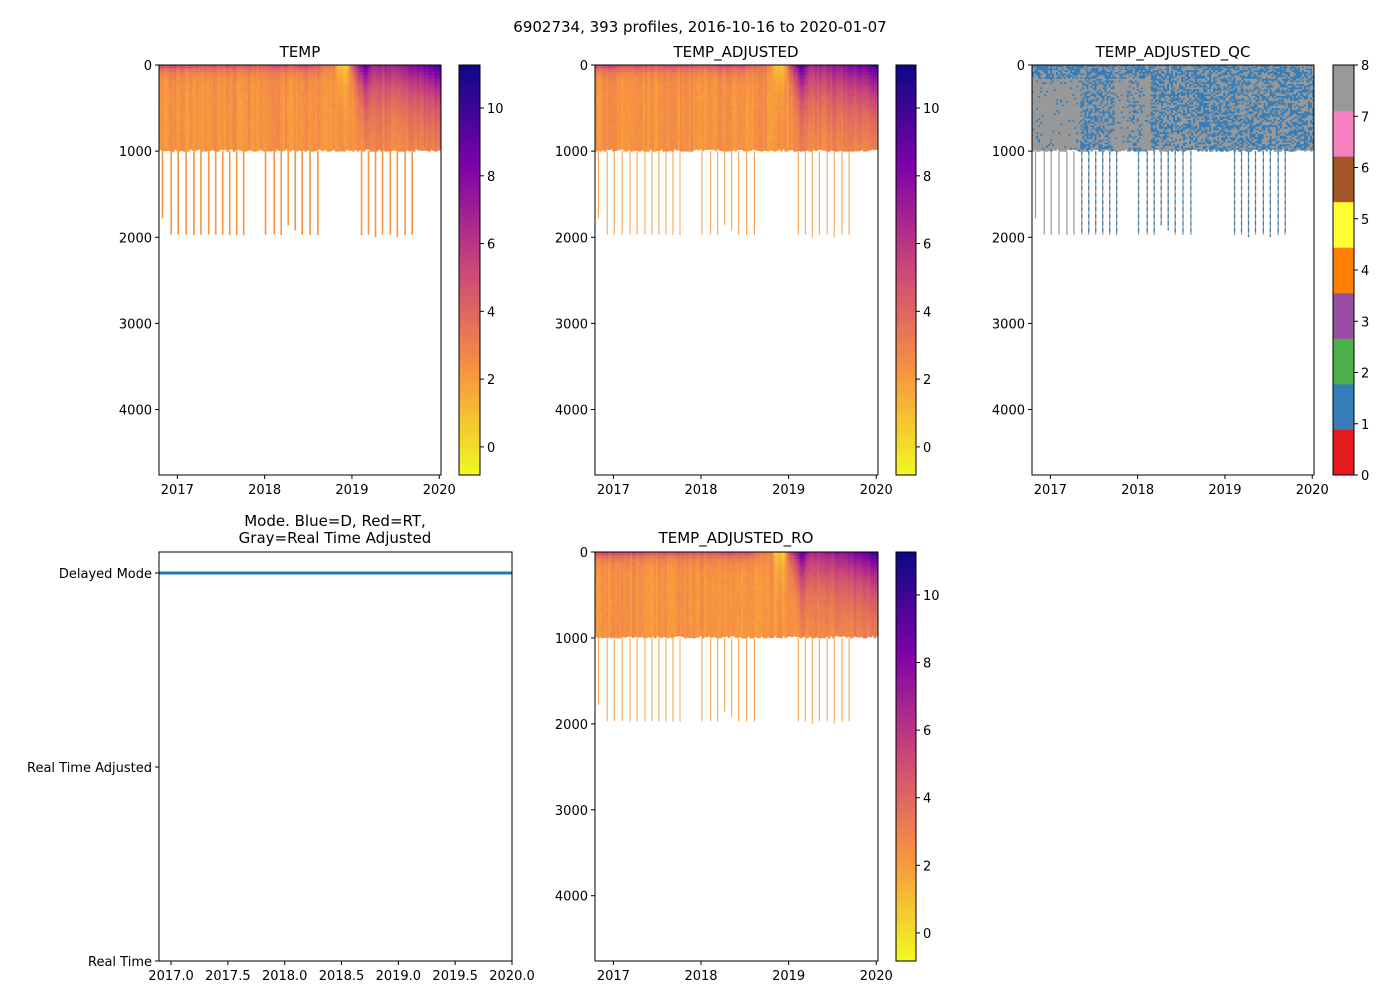  What do you see at coordinates (491, 312) in the screenshot?
I see `temp-colorbar-label: 4` at bounding box center [491, 312].